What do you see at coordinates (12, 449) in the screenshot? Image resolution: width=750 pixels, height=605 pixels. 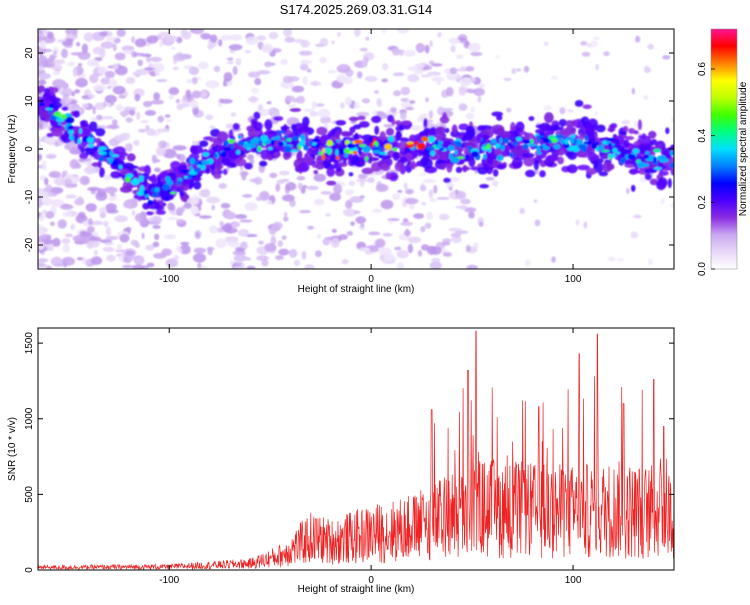 I see `snr-y-label: SNR (10 * v/v)` at bounding box center [12, 449].